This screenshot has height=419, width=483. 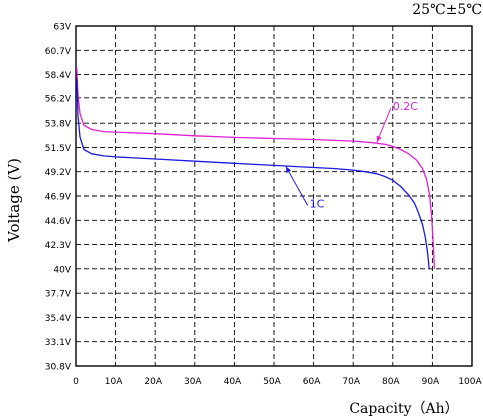 I want to click on x-tick-label: 70A, so click(x=351, y=382).